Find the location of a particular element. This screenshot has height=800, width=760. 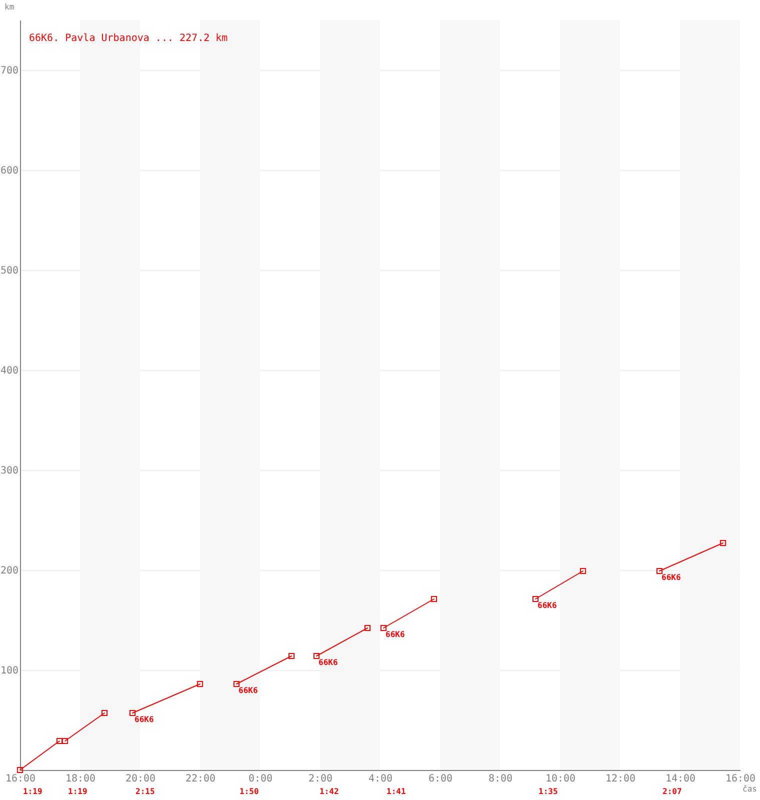

y-tick-label: 600 is located at coordinates (9, 171).